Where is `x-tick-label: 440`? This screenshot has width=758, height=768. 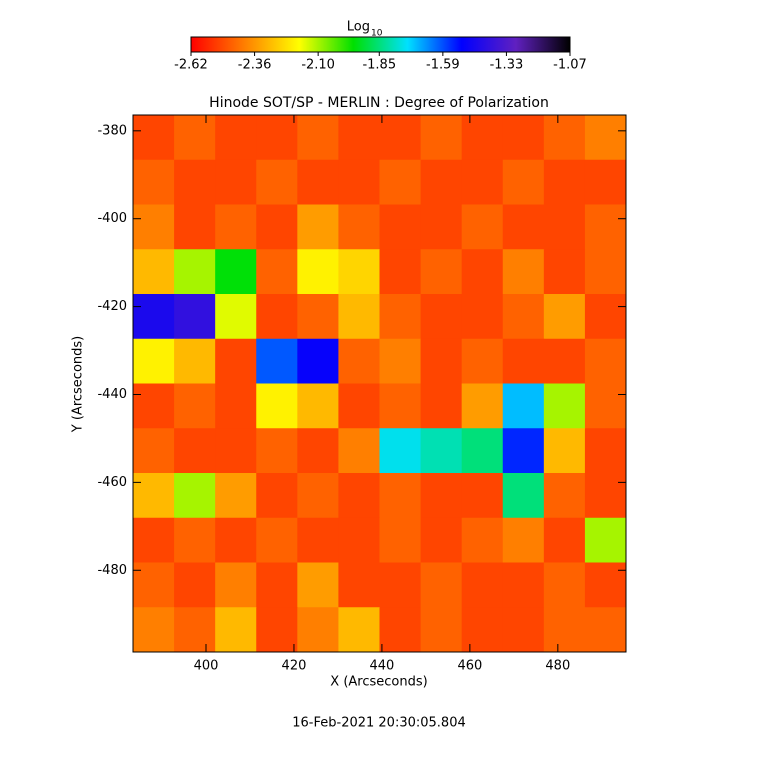 x-tick-label: 440 is located at coordinates (382, 666).